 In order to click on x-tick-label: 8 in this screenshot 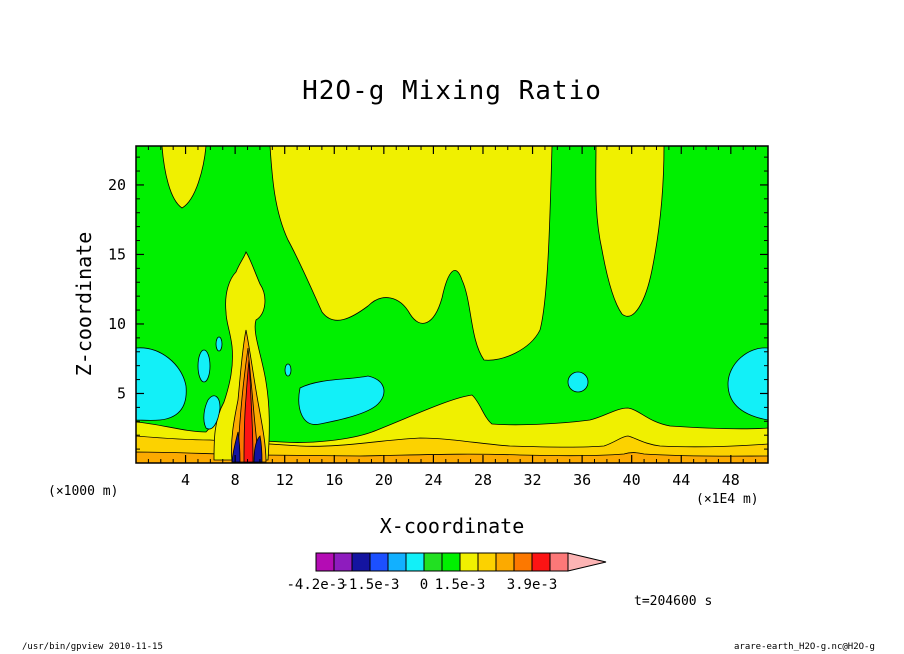, I will do `click(235, 480)`.